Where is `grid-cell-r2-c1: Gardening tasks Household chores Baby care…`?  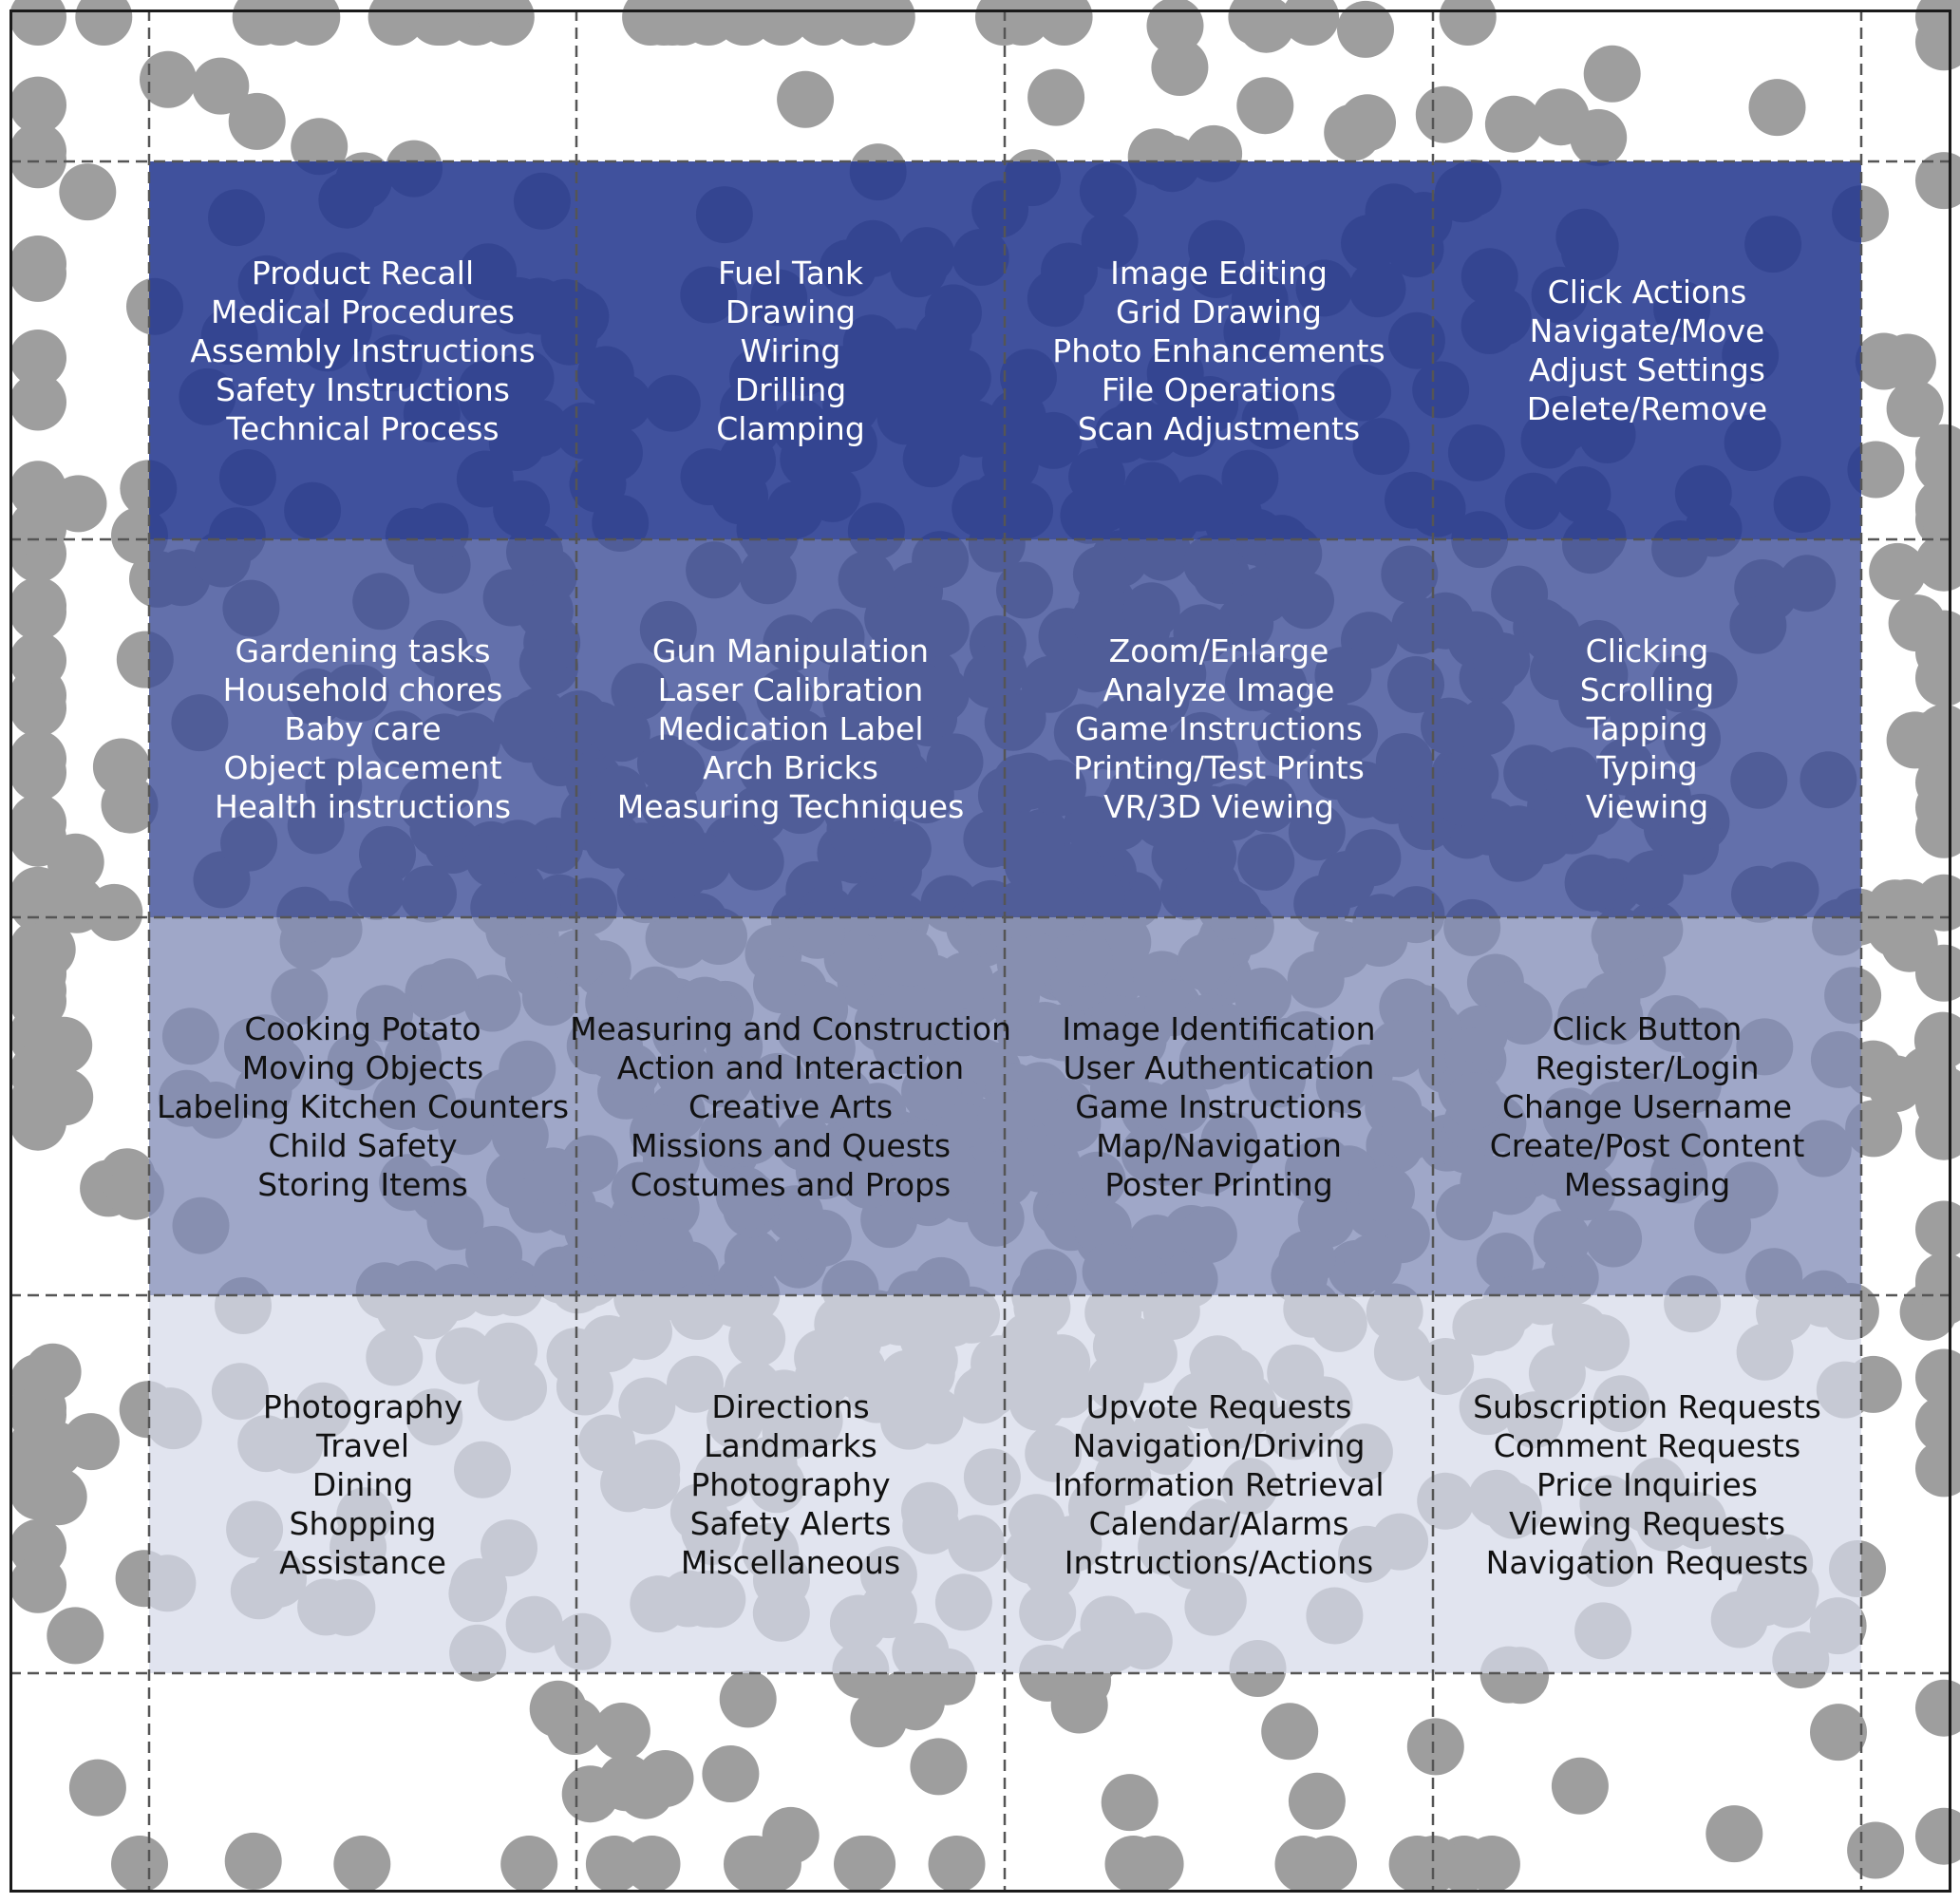 grid-cell-r2-c1: Gardening tasks Household chores Baby care… is located at coordinates (362, 728).